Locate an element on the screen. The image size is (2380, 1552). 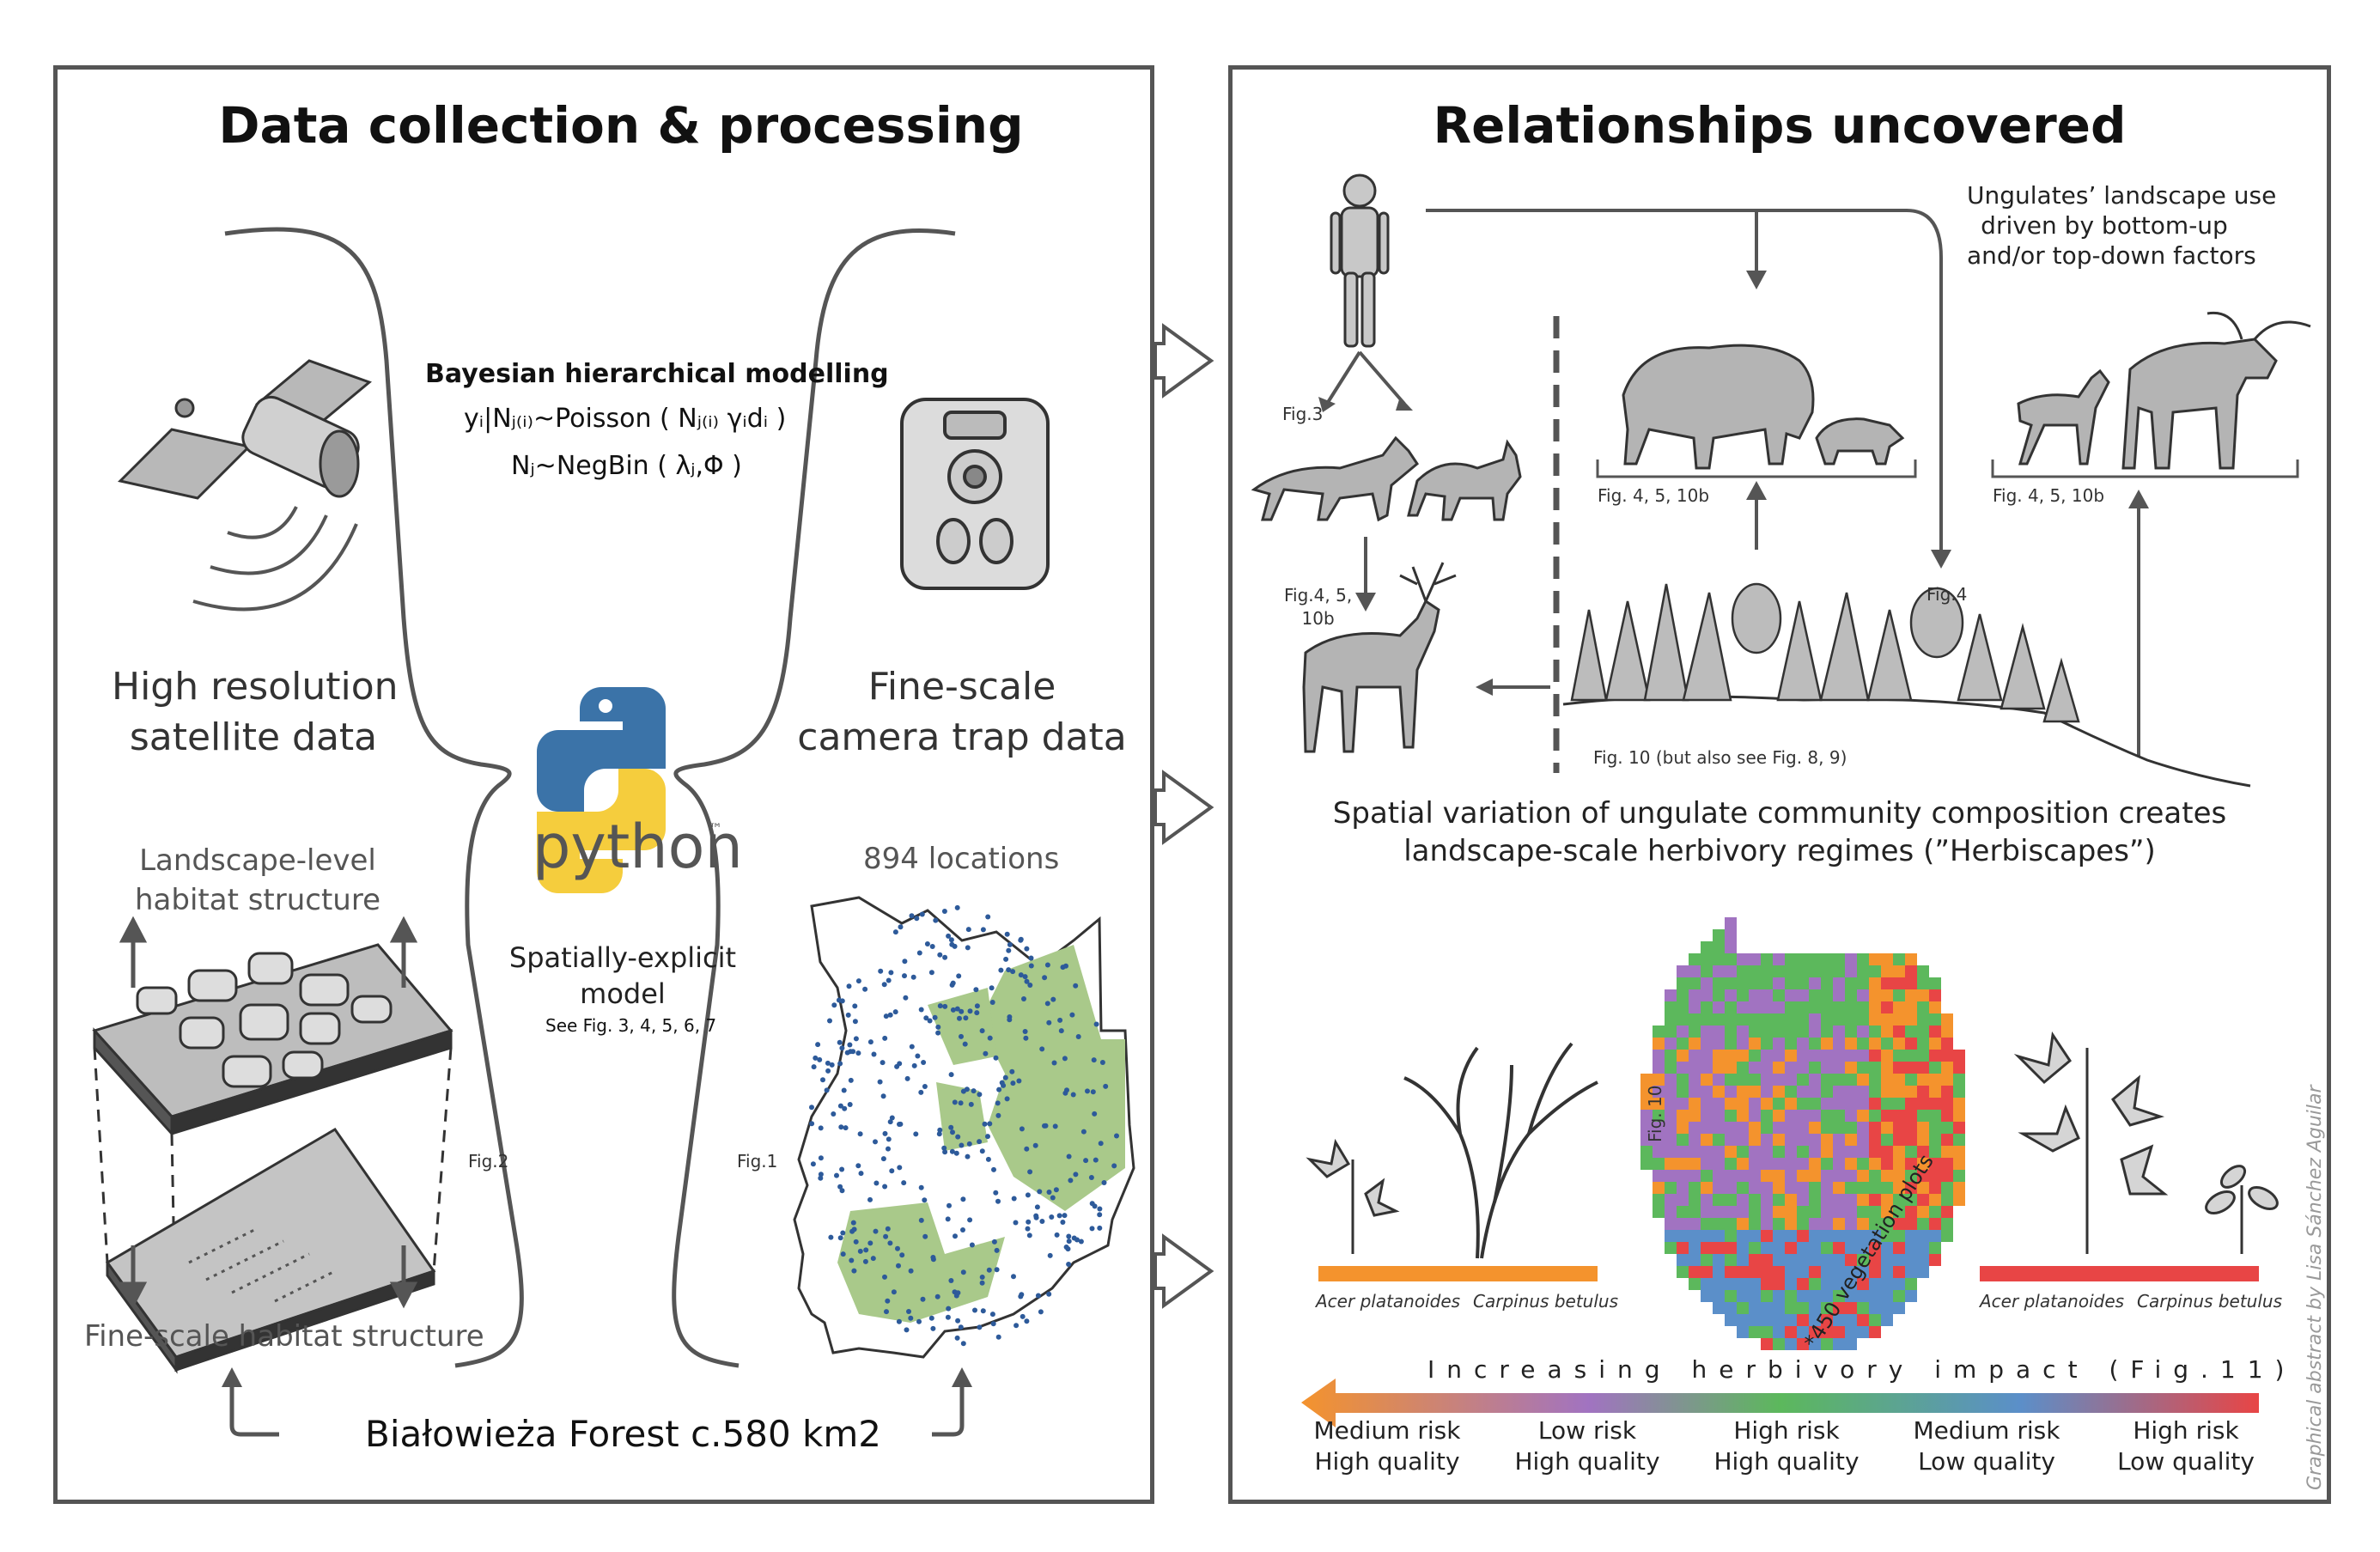
right-brace is located at coordinates (814, 798).